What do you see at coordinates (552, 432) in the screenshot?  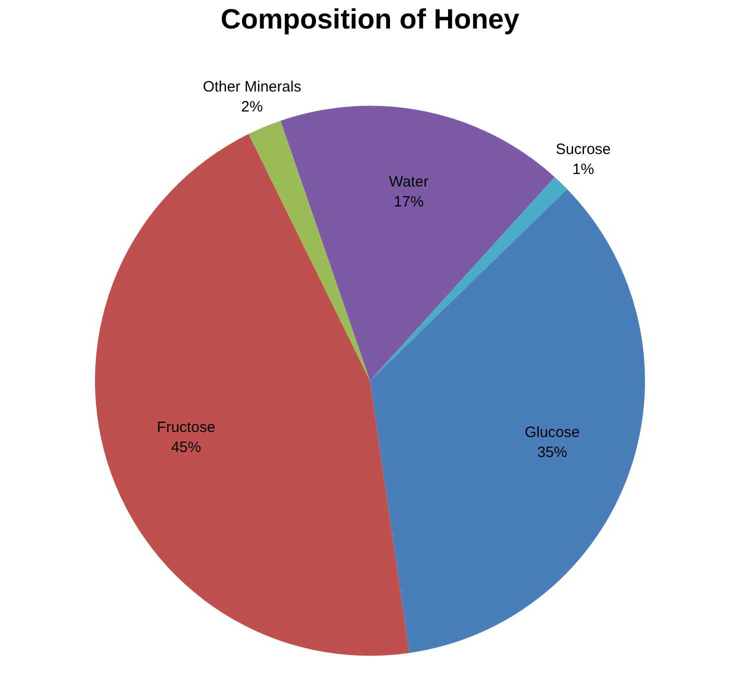 I see `slice-label: Glucose` at bounding box center [552, 432].